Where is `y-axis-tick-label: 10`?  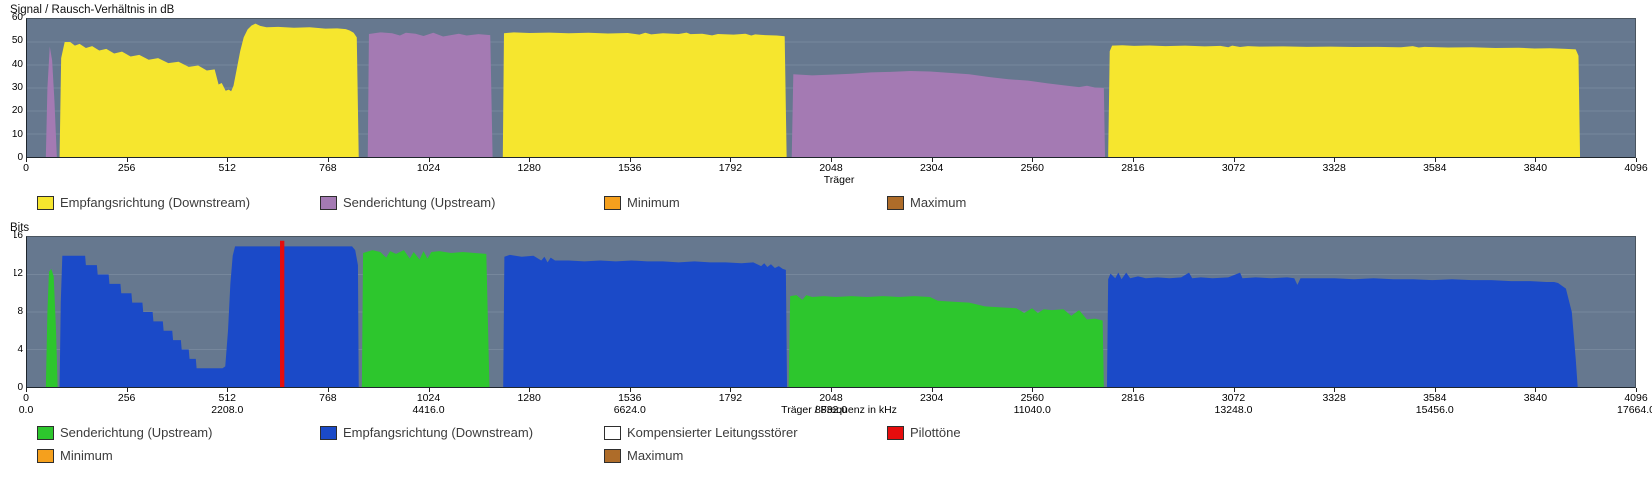 y-axis-tick-label: 10 is located at coordinates (17, 134).